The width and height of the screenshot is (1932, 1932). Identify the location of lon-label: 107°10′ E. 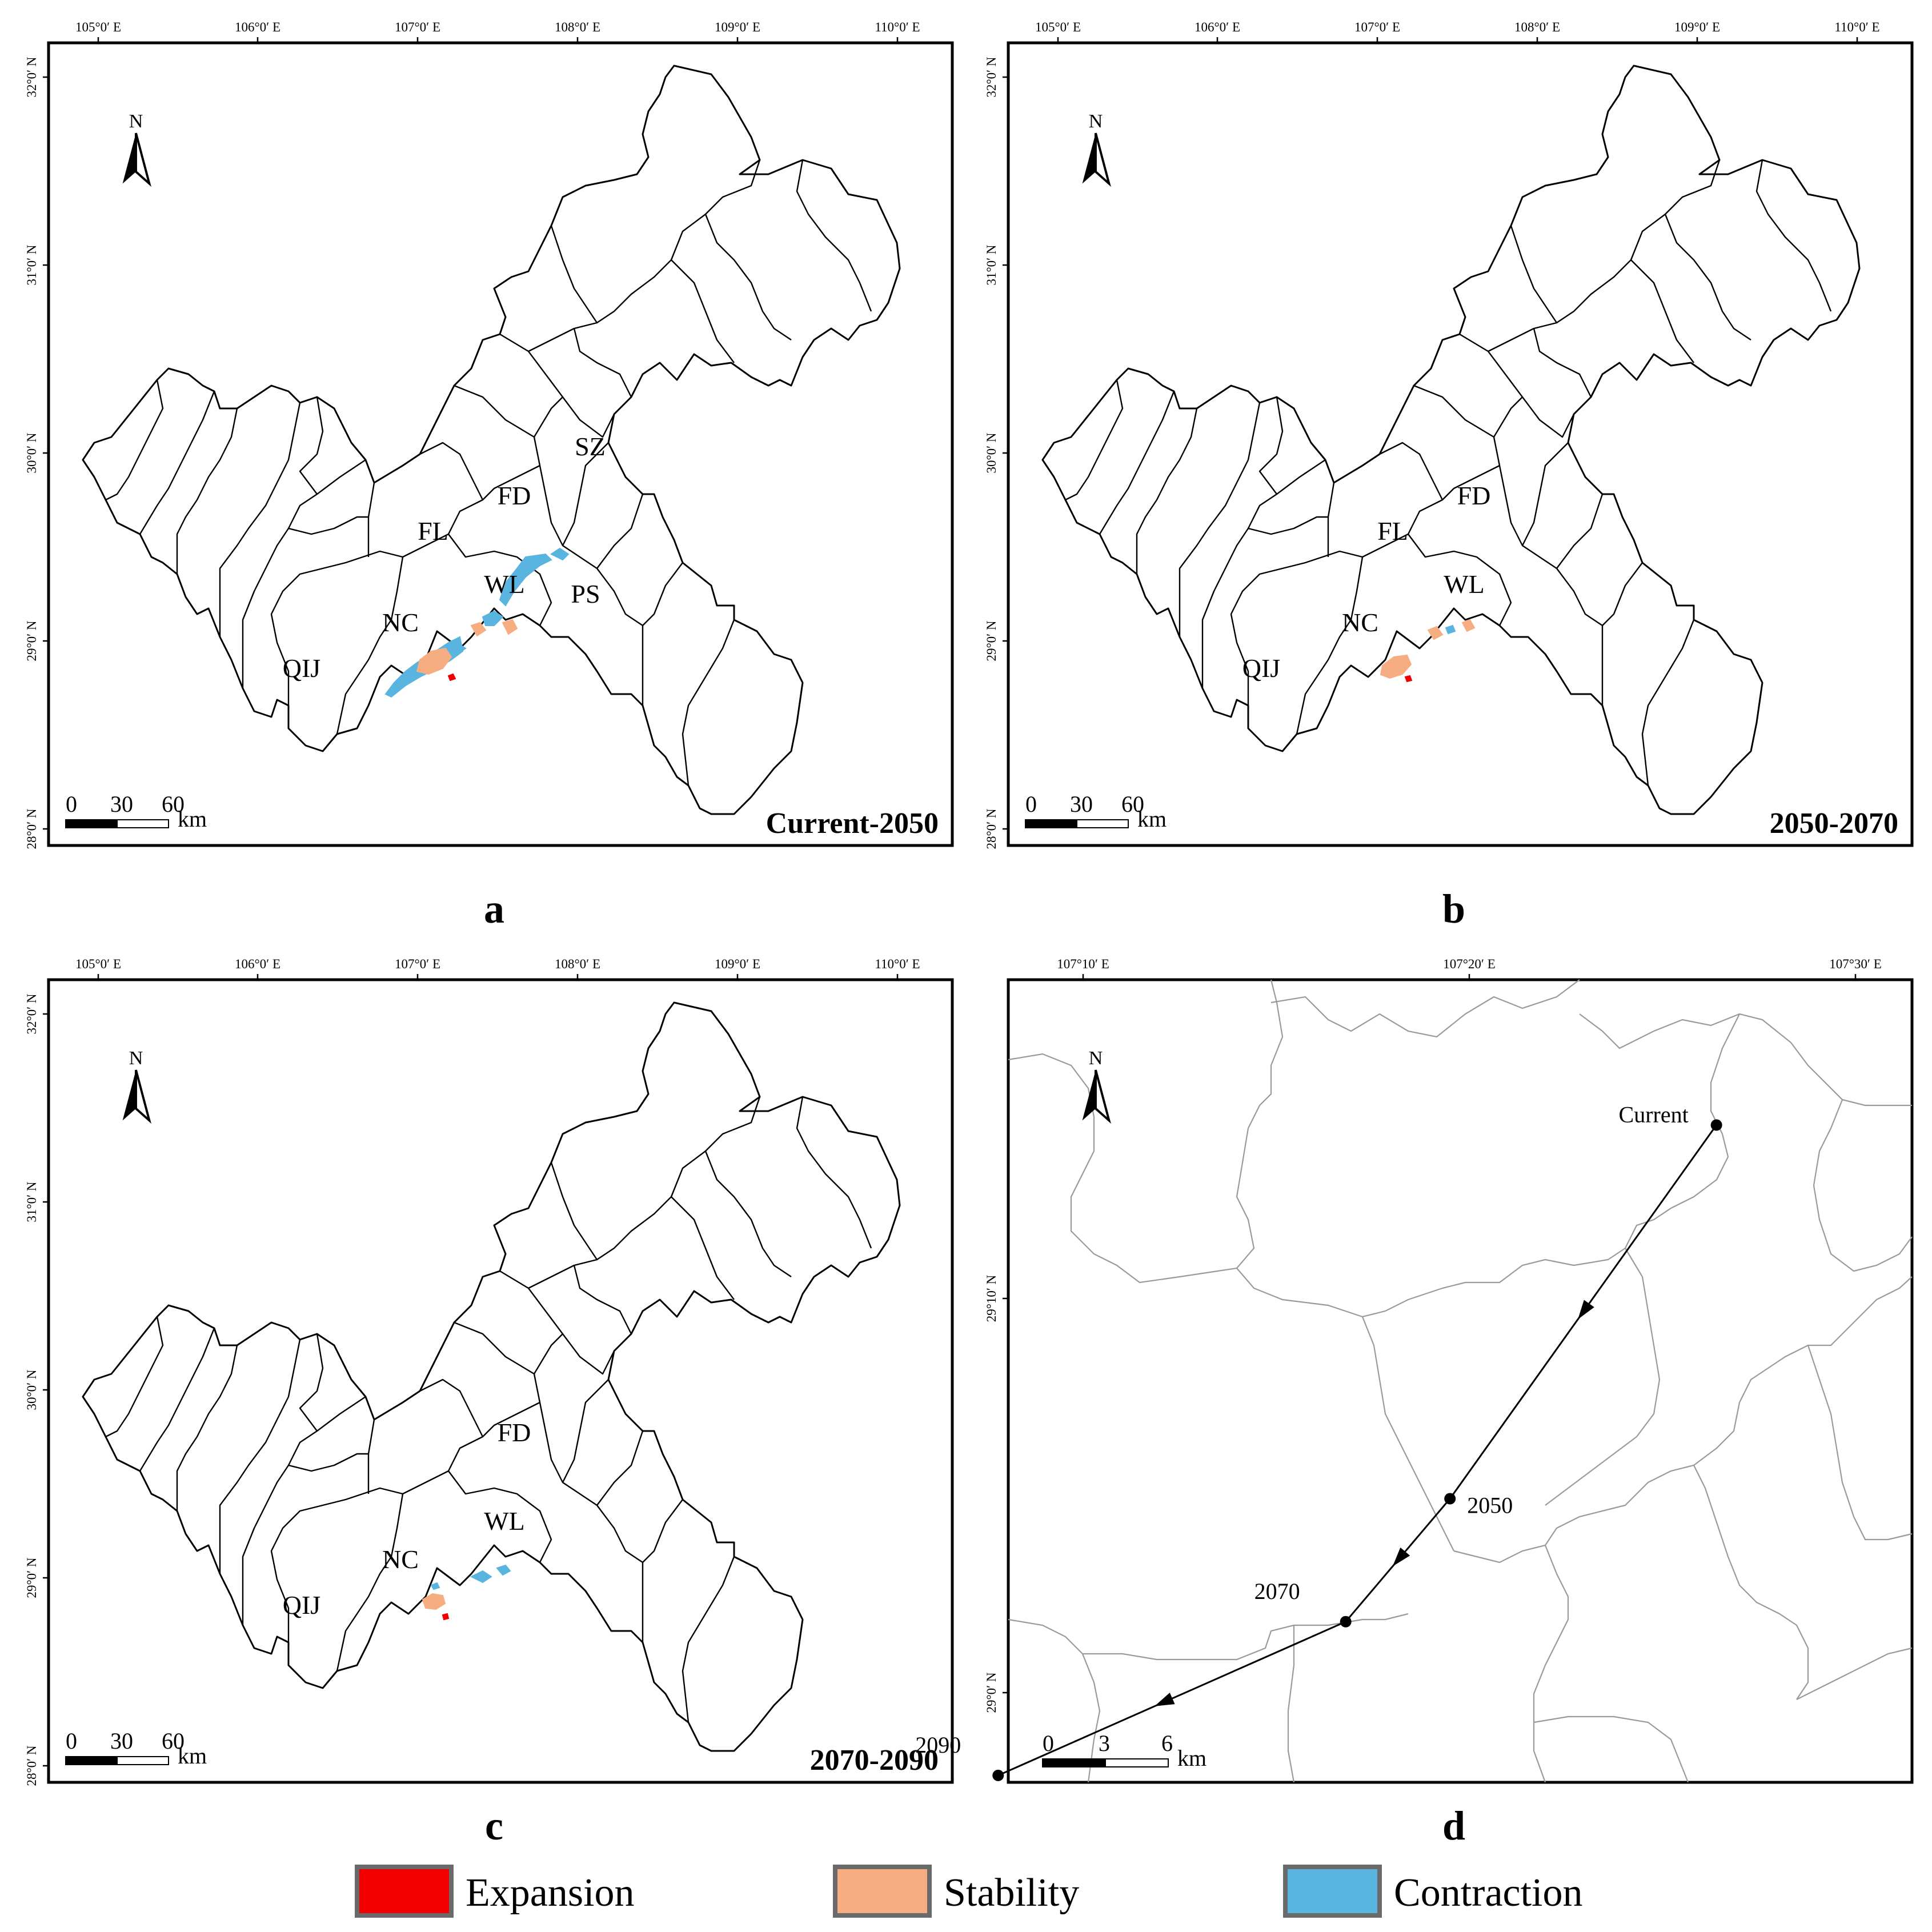
(1083, 964).